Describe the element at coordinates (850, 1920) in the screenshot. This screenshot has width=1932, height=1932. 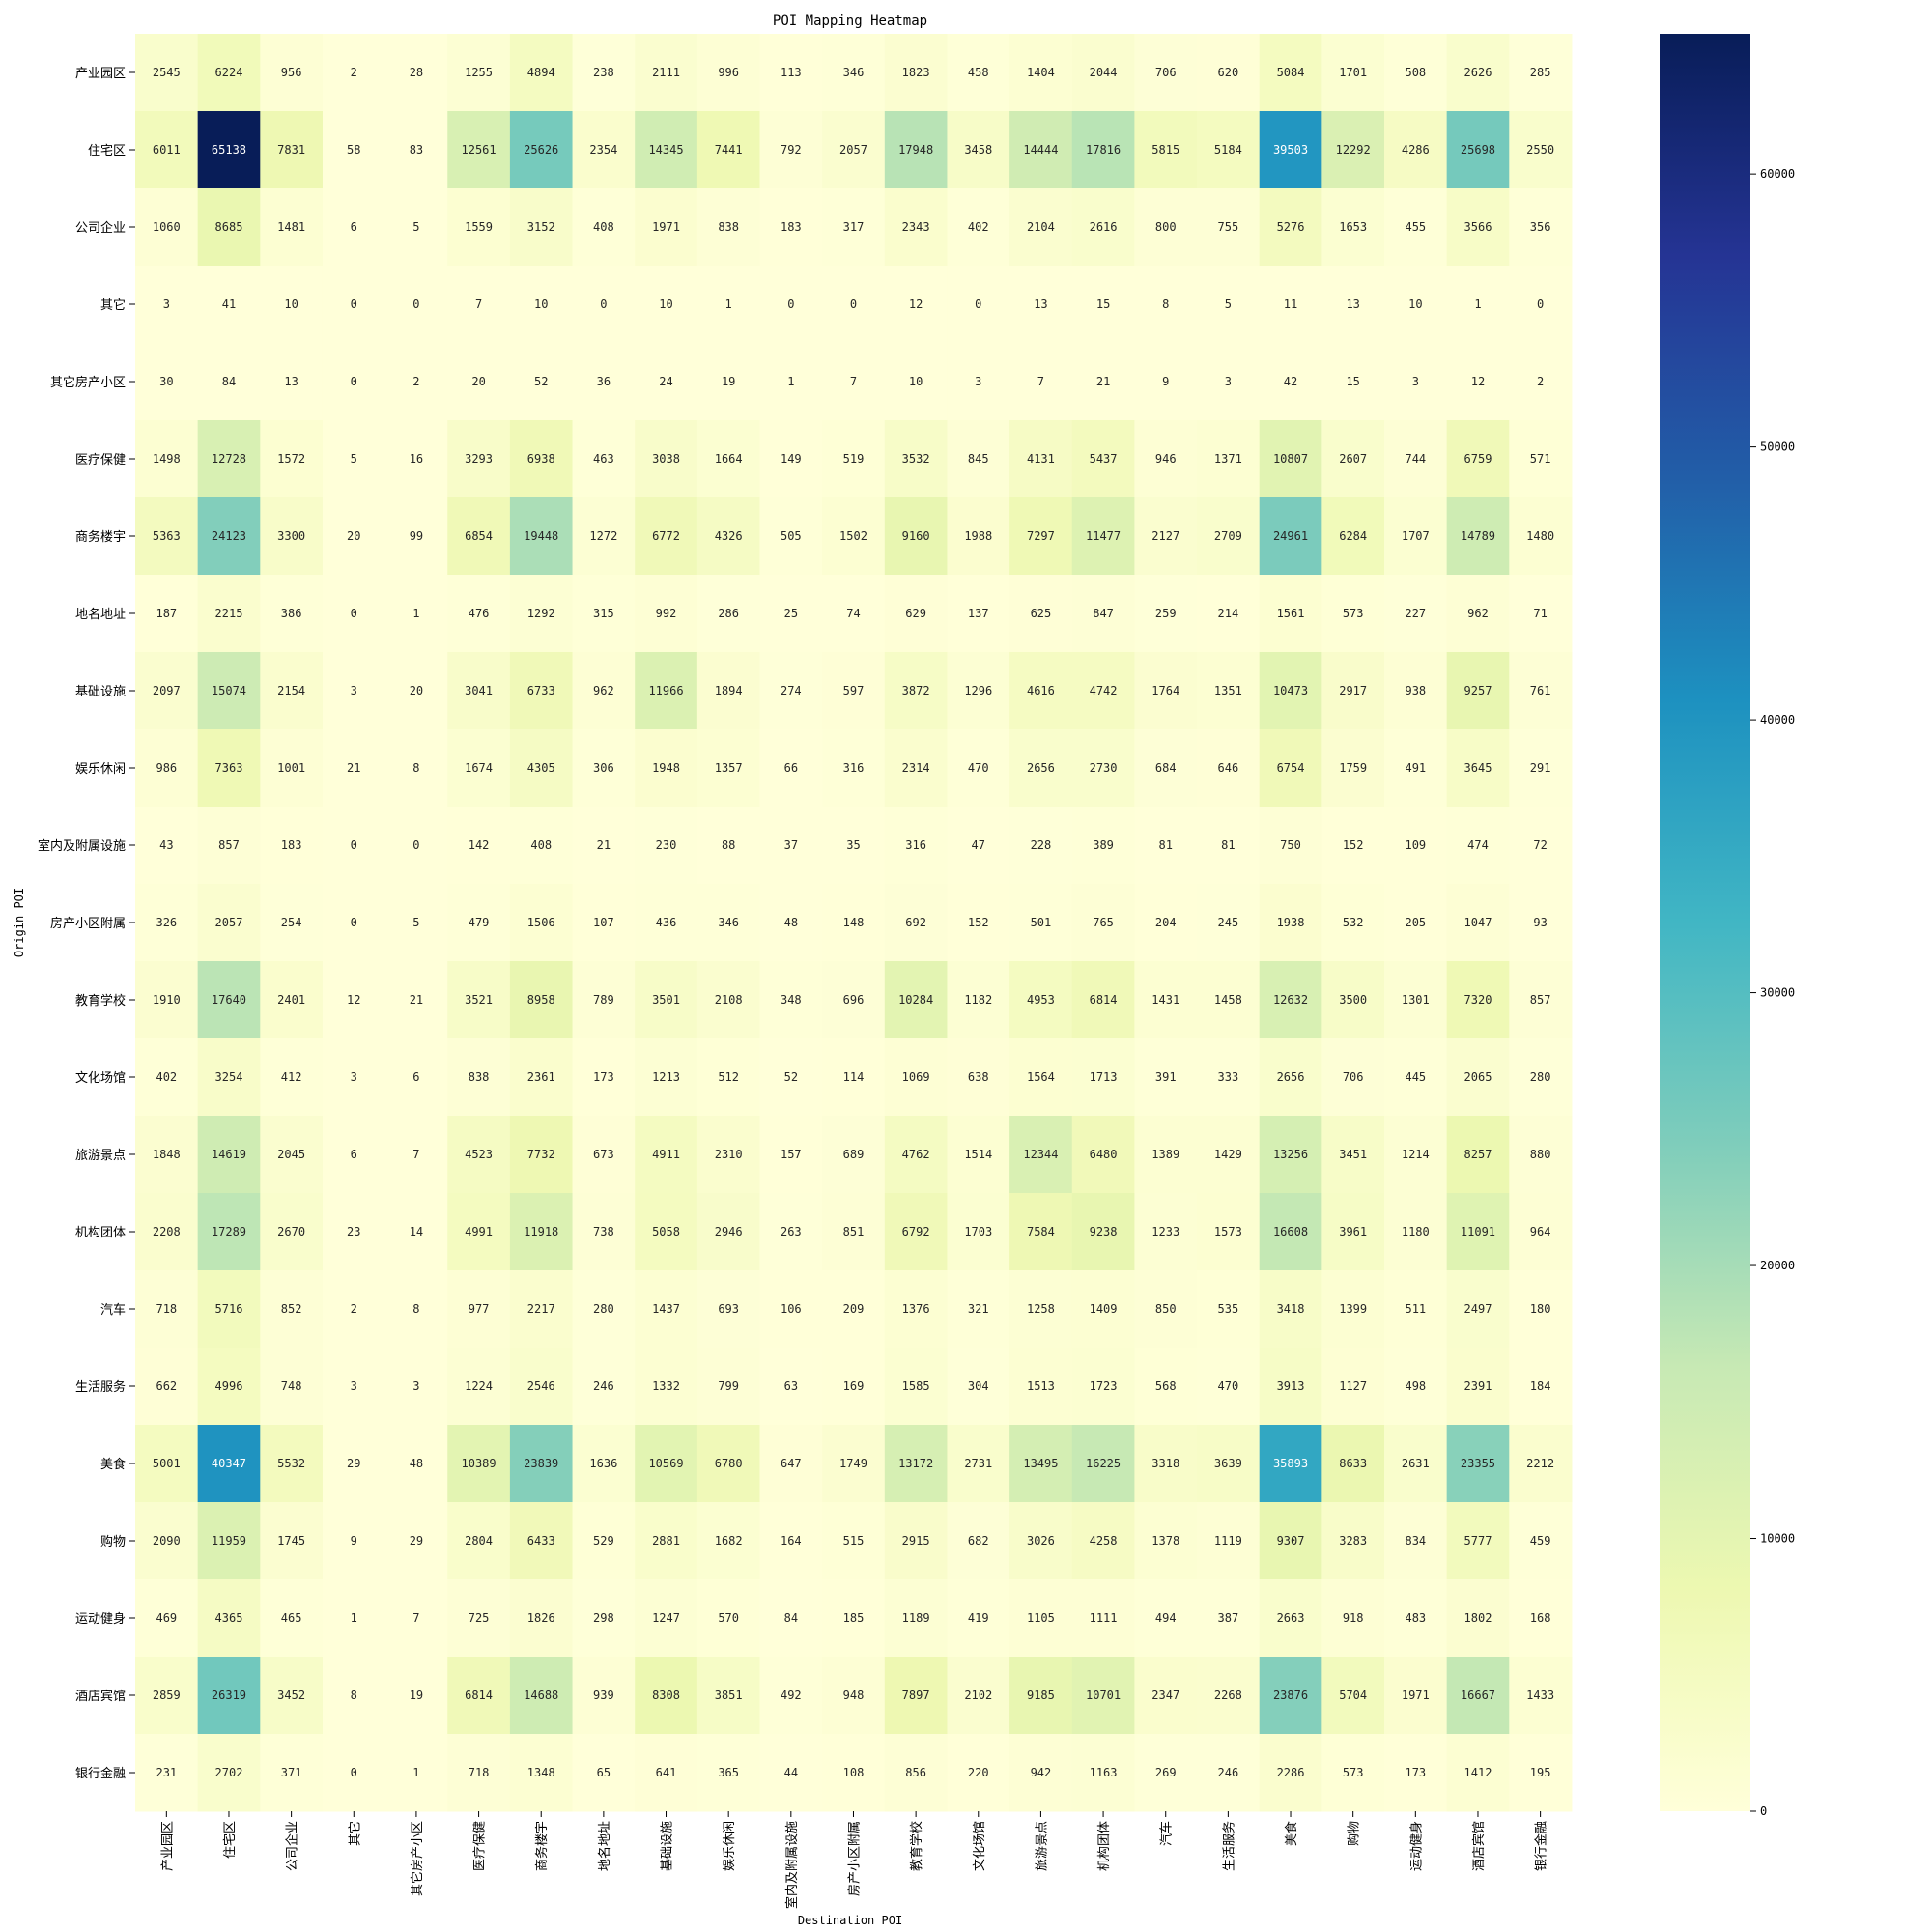
I see `x-axis-label: Destination POI` at that location.